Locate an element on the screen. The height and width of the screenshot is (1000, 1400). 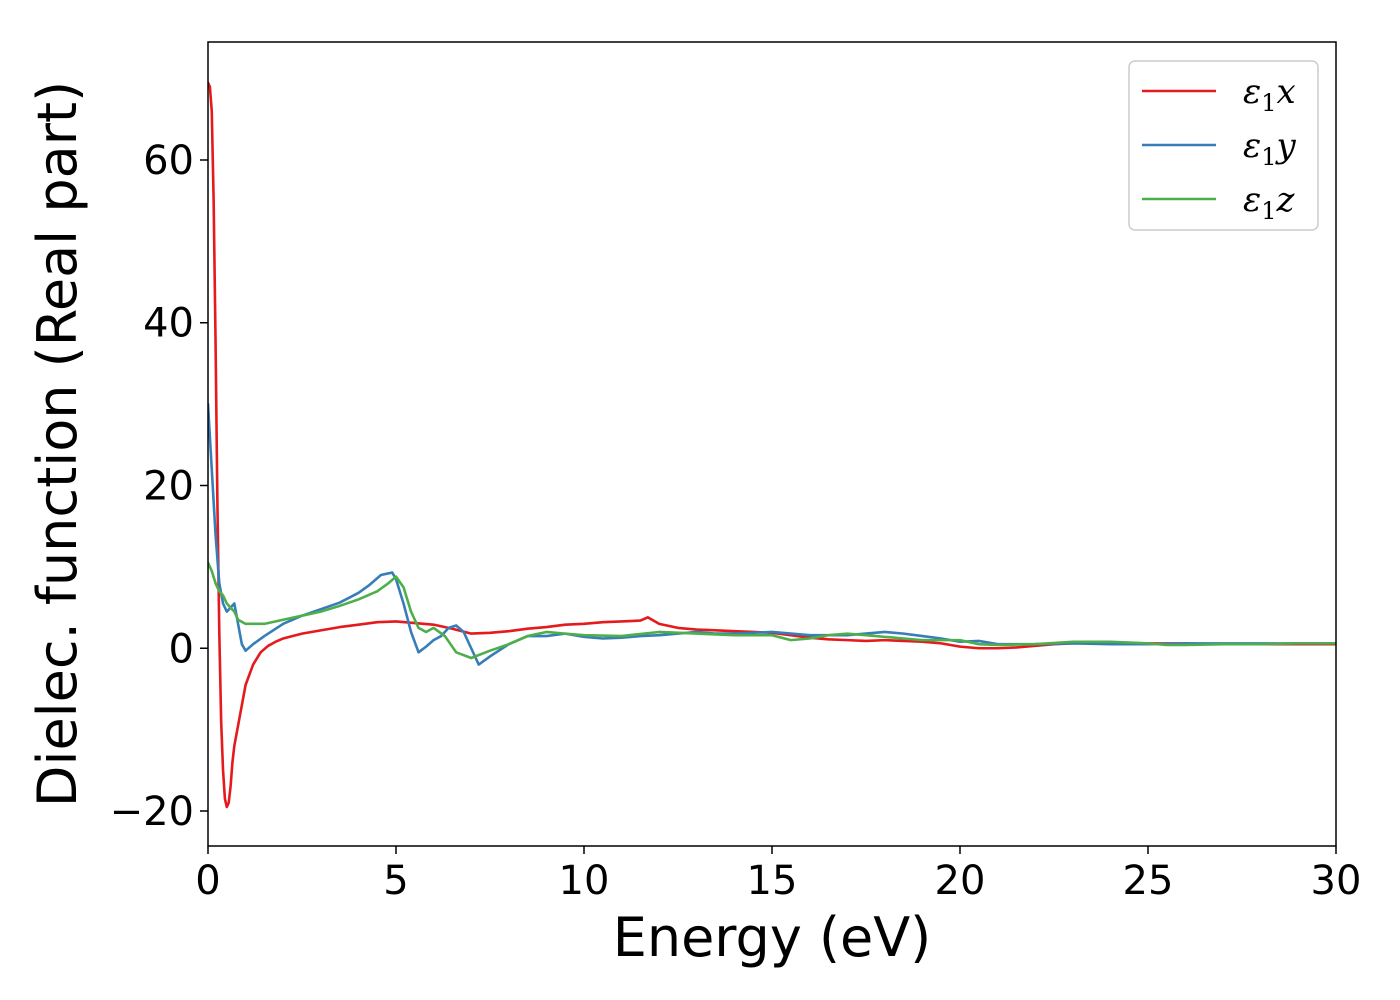
x-tick-label: 15 is located at coordinates (772, 881).